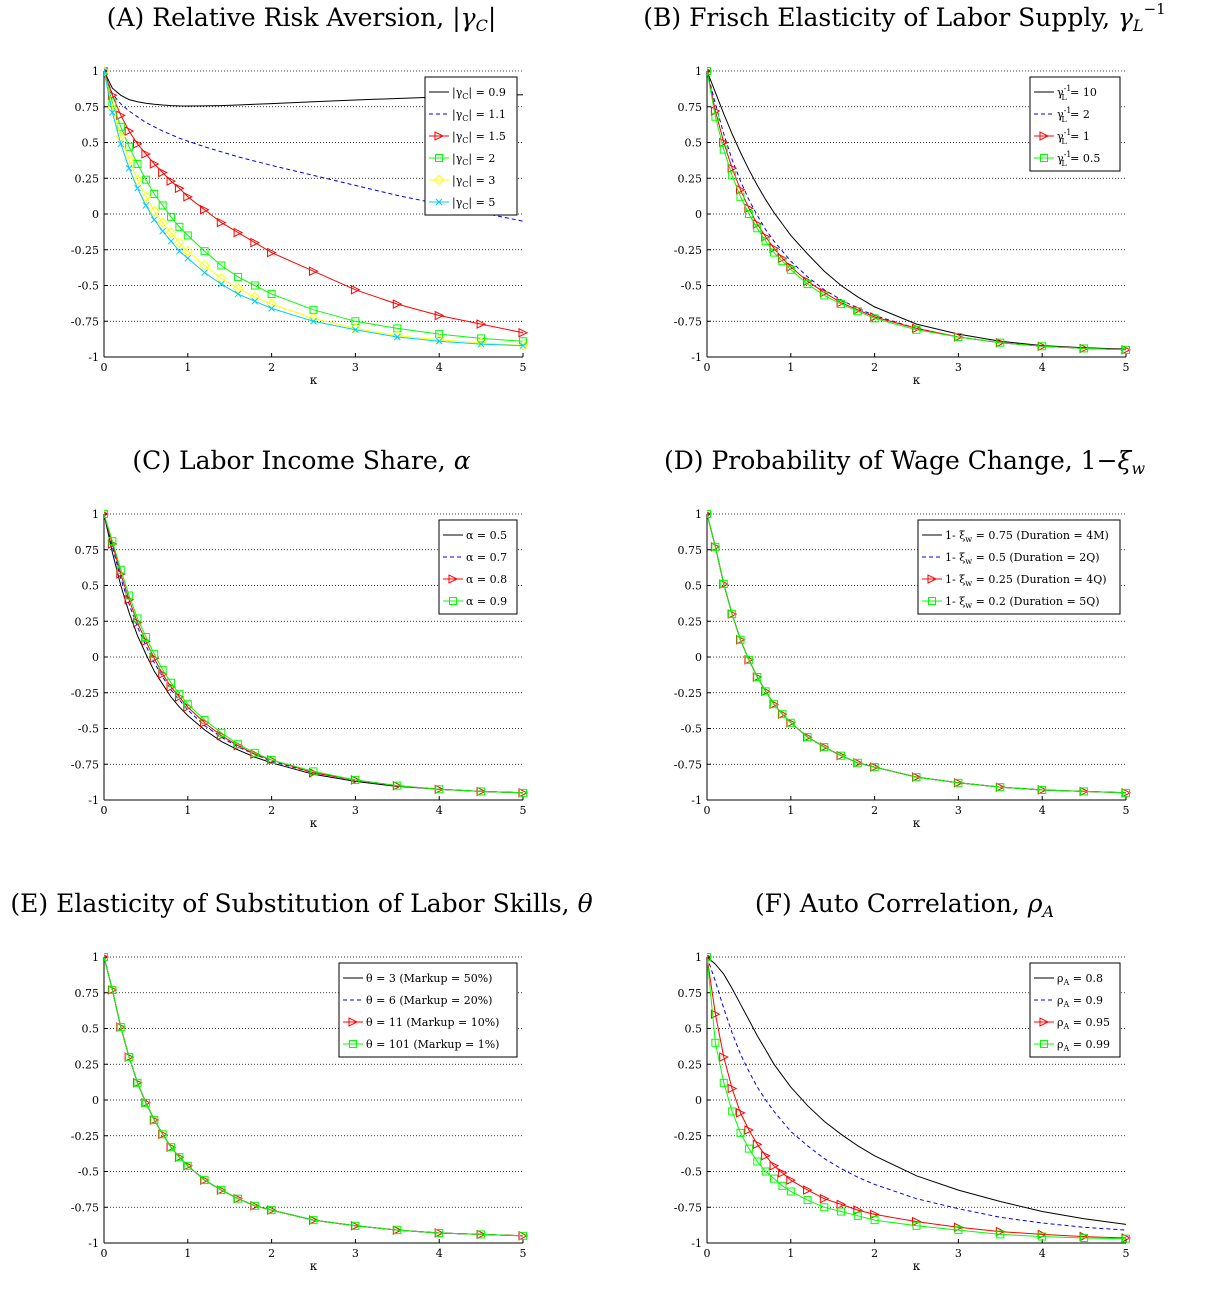  What do you see at coordinates (1078, 159) in the screenshot?
I see `legend-label: γ-1 L = 0.5` at bounding box center [1078, 159].